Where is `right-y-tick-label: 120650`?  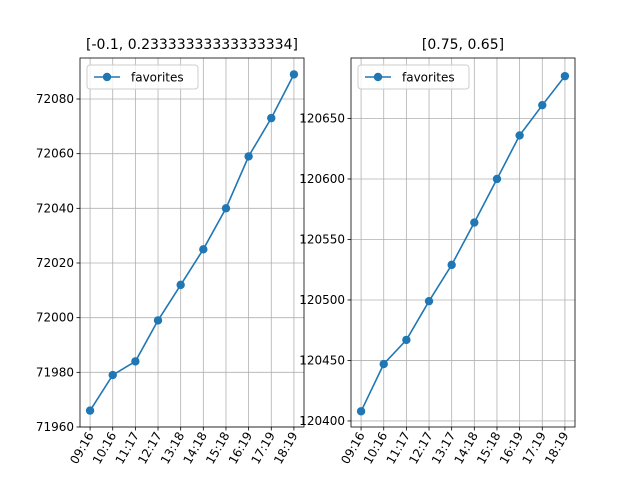 right-y-tick-label: 120650 is located at coordinates (322, 118).